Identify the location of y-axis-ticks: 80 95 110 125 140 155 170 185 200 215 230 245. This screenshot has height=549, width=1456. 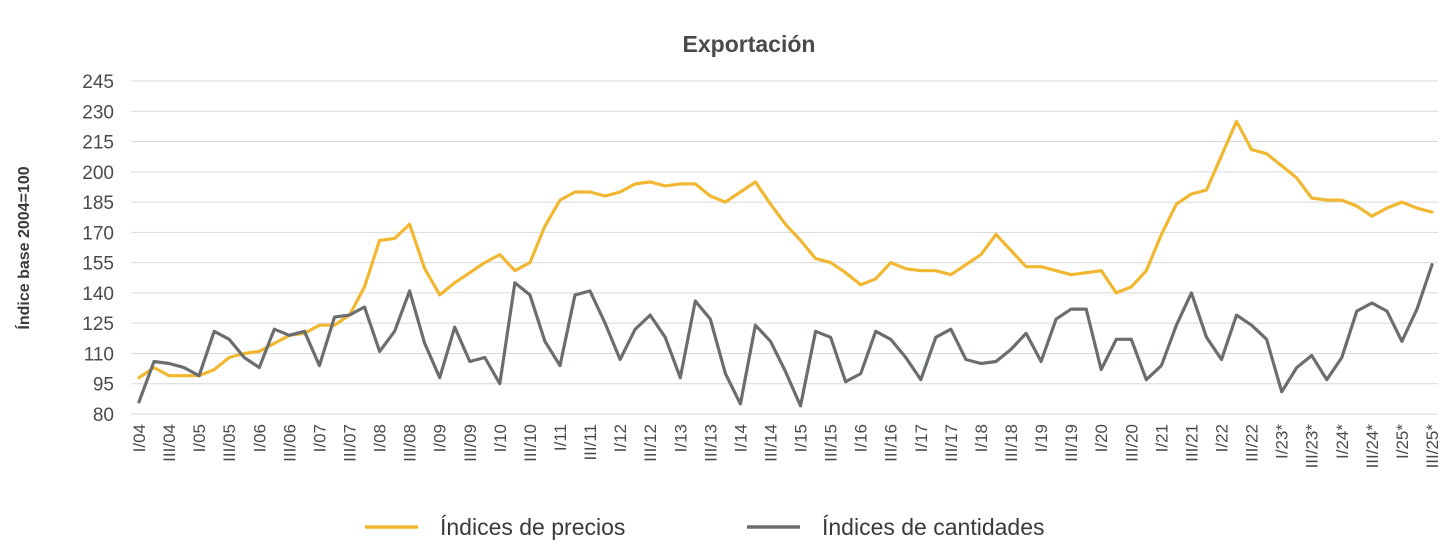
(98, 249).